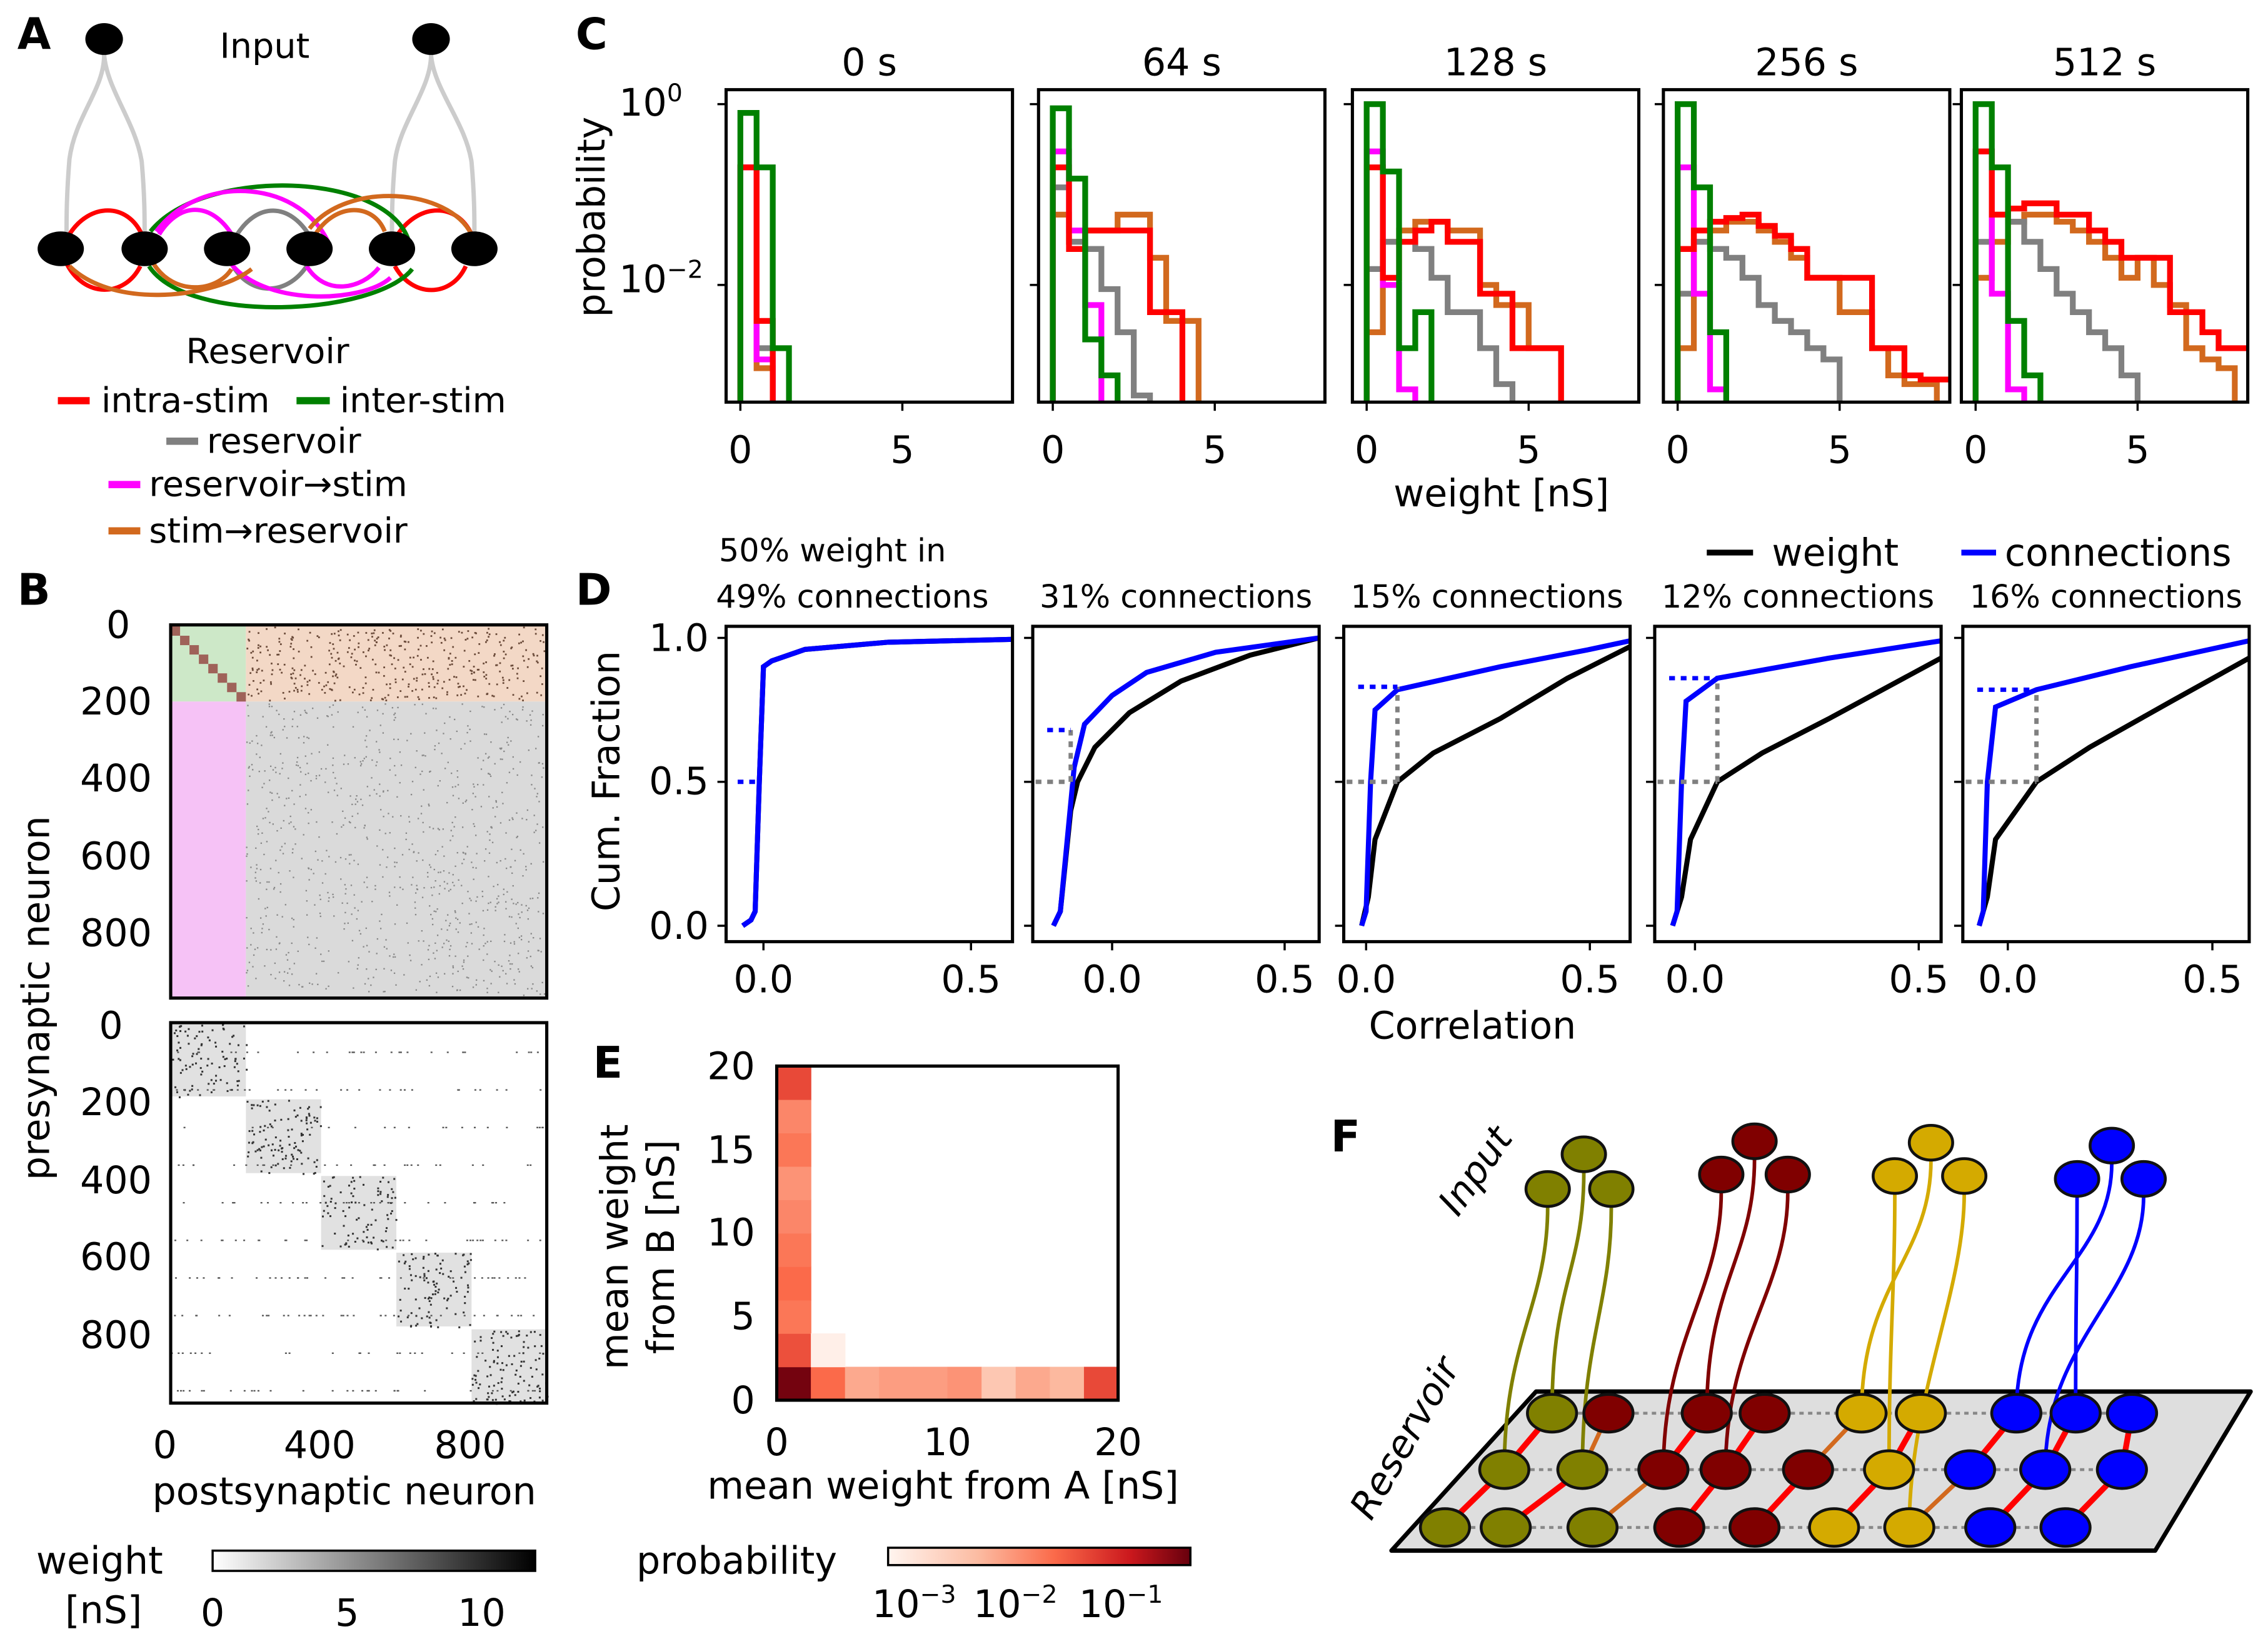  Describe the element at coordinates (1176, 597) in the screenshot. I see `connections-header: 31% connections` at that location.